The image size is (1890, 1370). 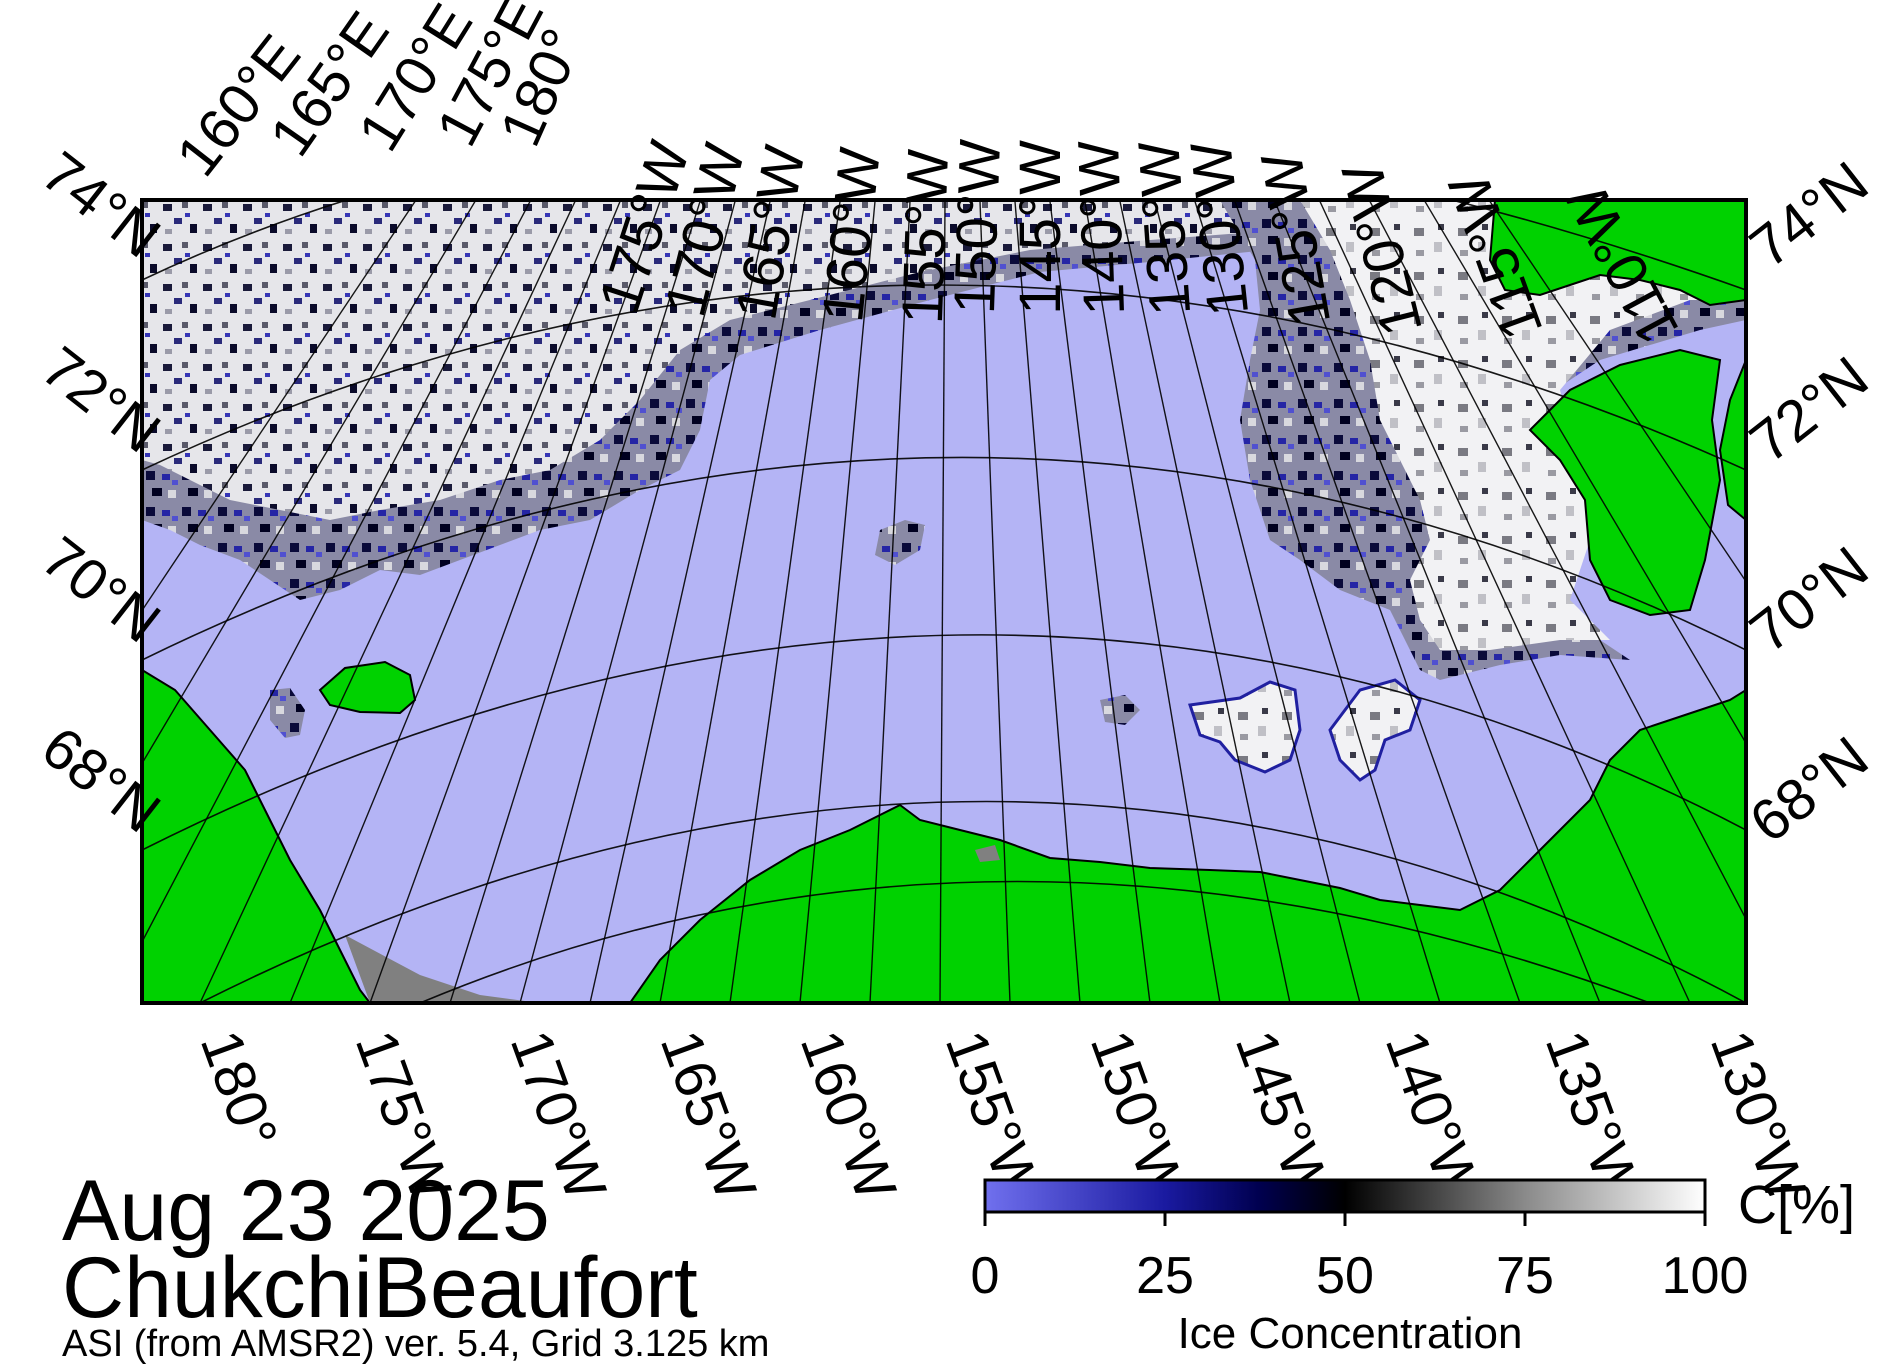 What do you see at coordinates (848, 1115) in the screenshot?
I see `bottom-longitude-label: 160°W` at bounding box center [848, 1115].